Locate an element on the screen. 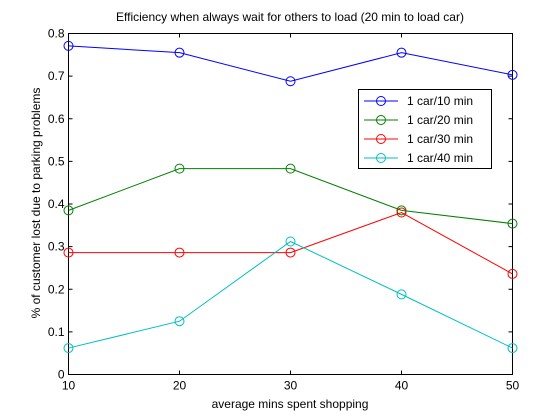 The height and width of the screenshot is (420, 560). x-tick-label: 10 is located at coordinates (69, 386).